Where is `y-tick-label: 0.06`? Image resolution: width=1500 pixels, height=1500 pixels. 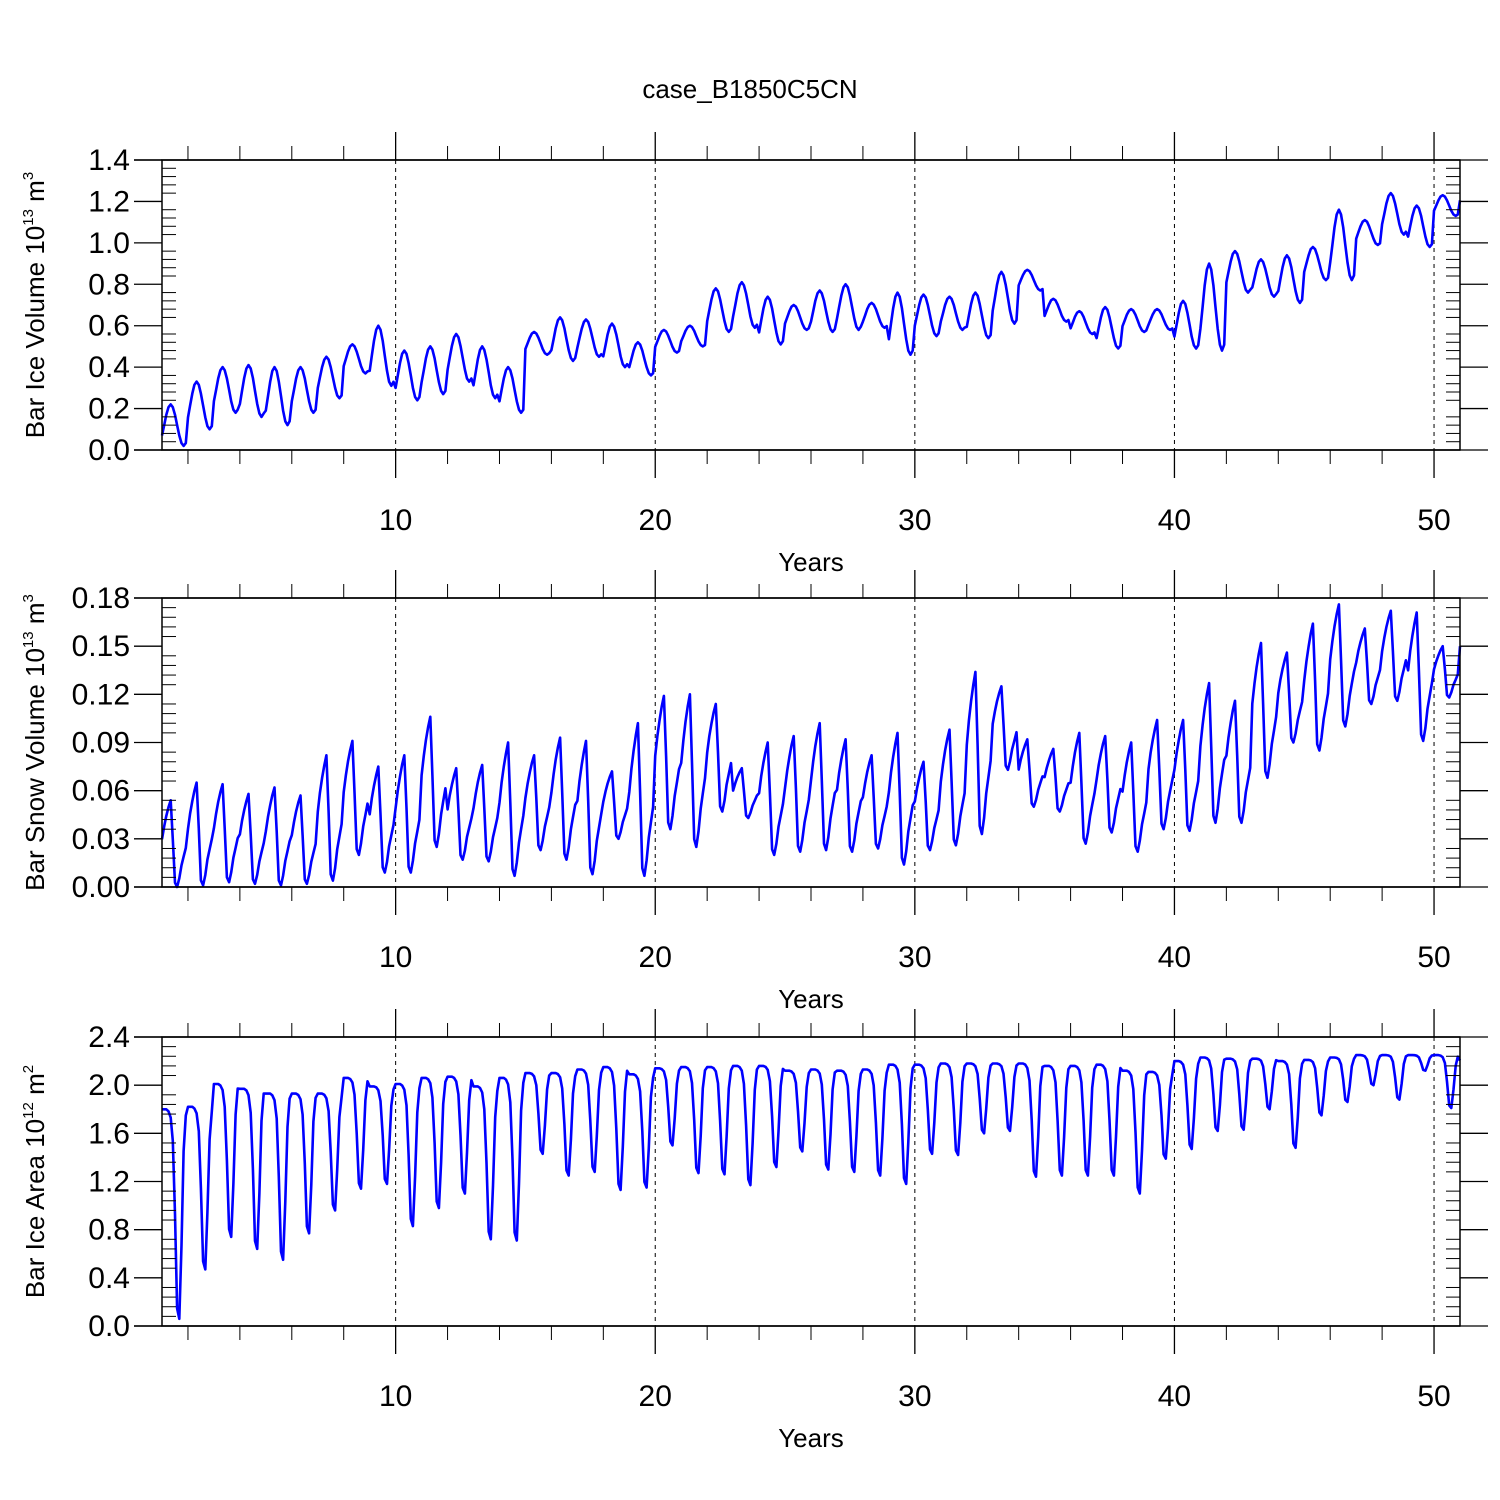
y-tick-label: 0.06 is located at coordinates (101, 791).